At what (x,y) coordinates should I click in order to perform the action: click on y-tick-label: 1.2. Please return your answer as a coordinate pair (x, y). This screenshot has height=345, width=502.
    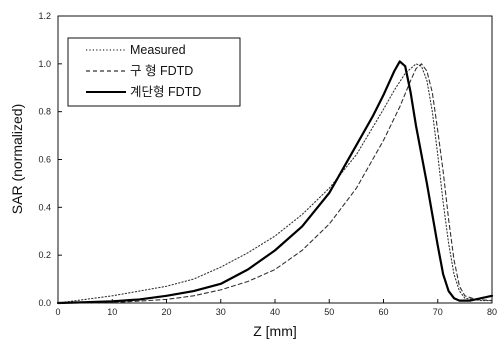
    Looking at the image, I should click on (44, 16).